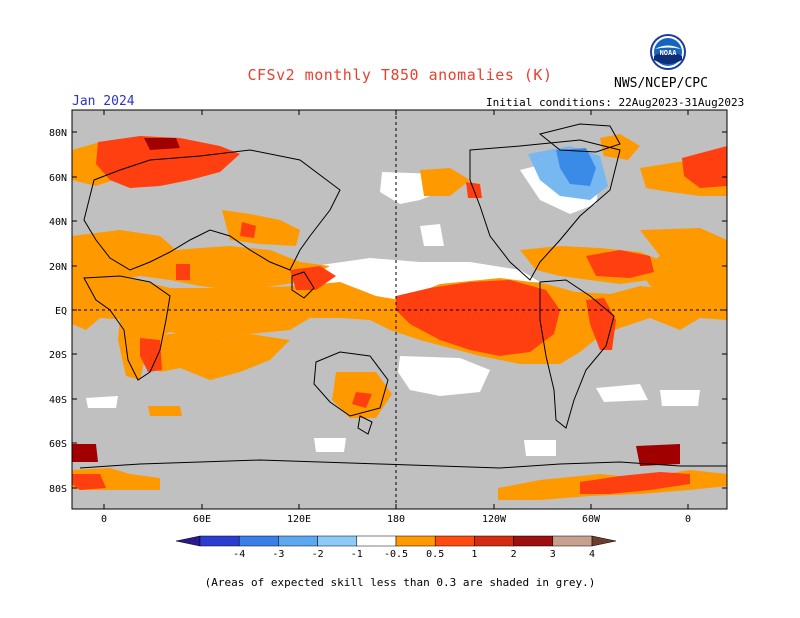  I want to click on region-red-antarctic-west, so click(89, 482).